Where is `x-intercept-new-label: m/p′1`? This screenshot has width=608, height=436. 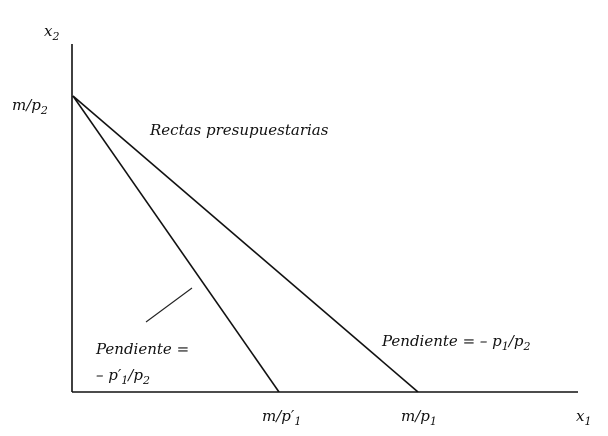
x-intercept-new-label: m/p′1 is located at coordinates (281, 417).